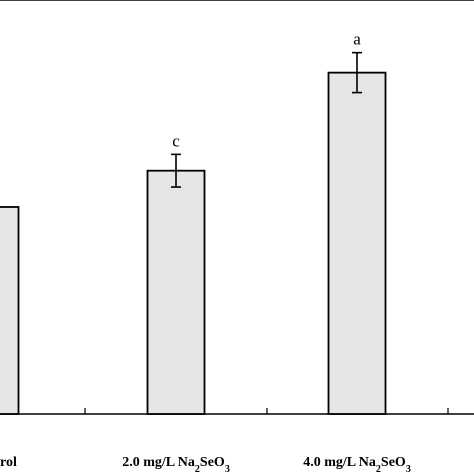  What do you see at coordinates (266, 411) in the screenshot?
I see `x-axis-ticks` at bounding box center [266, 411].